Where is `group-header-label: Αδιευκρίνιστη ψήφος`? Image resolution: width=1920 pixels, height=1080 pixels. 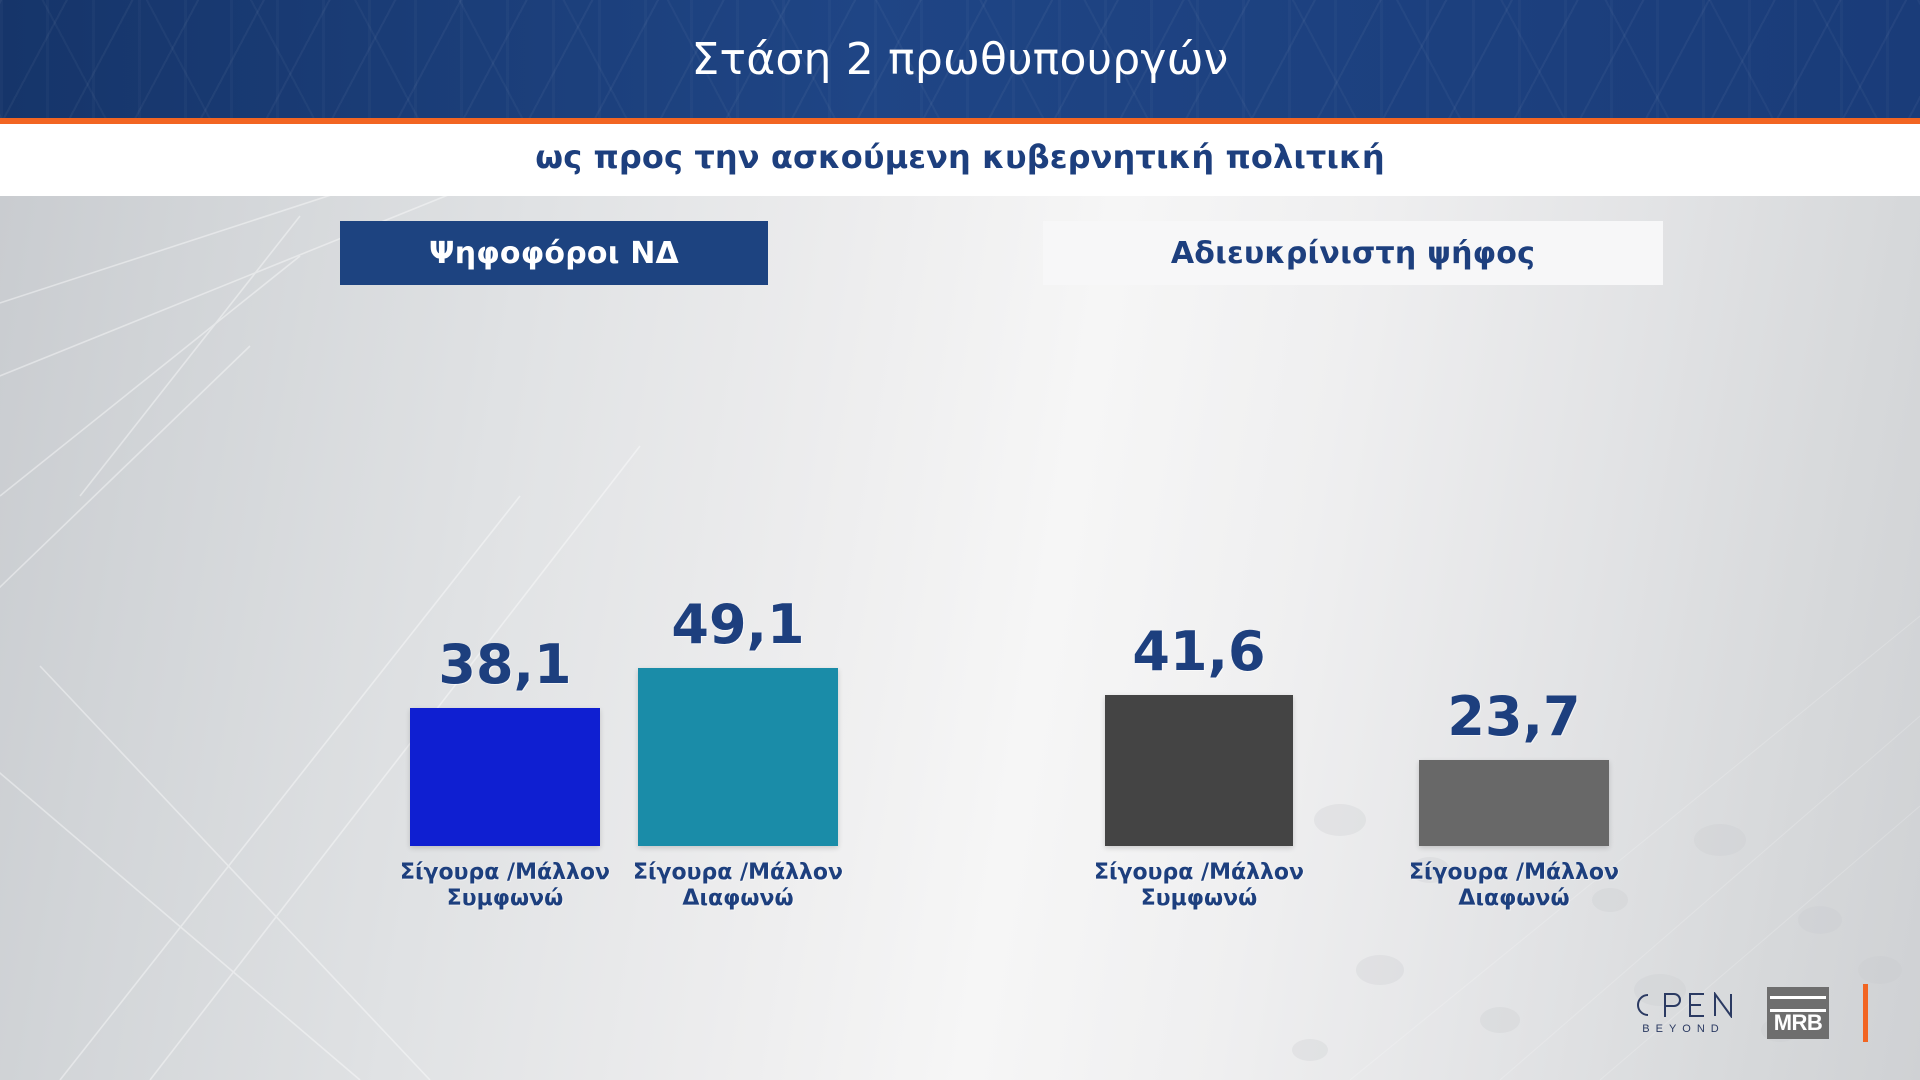 group-header-label: Αδιευκρίνιστη ψήφος is located at coordinates (1353, 253).